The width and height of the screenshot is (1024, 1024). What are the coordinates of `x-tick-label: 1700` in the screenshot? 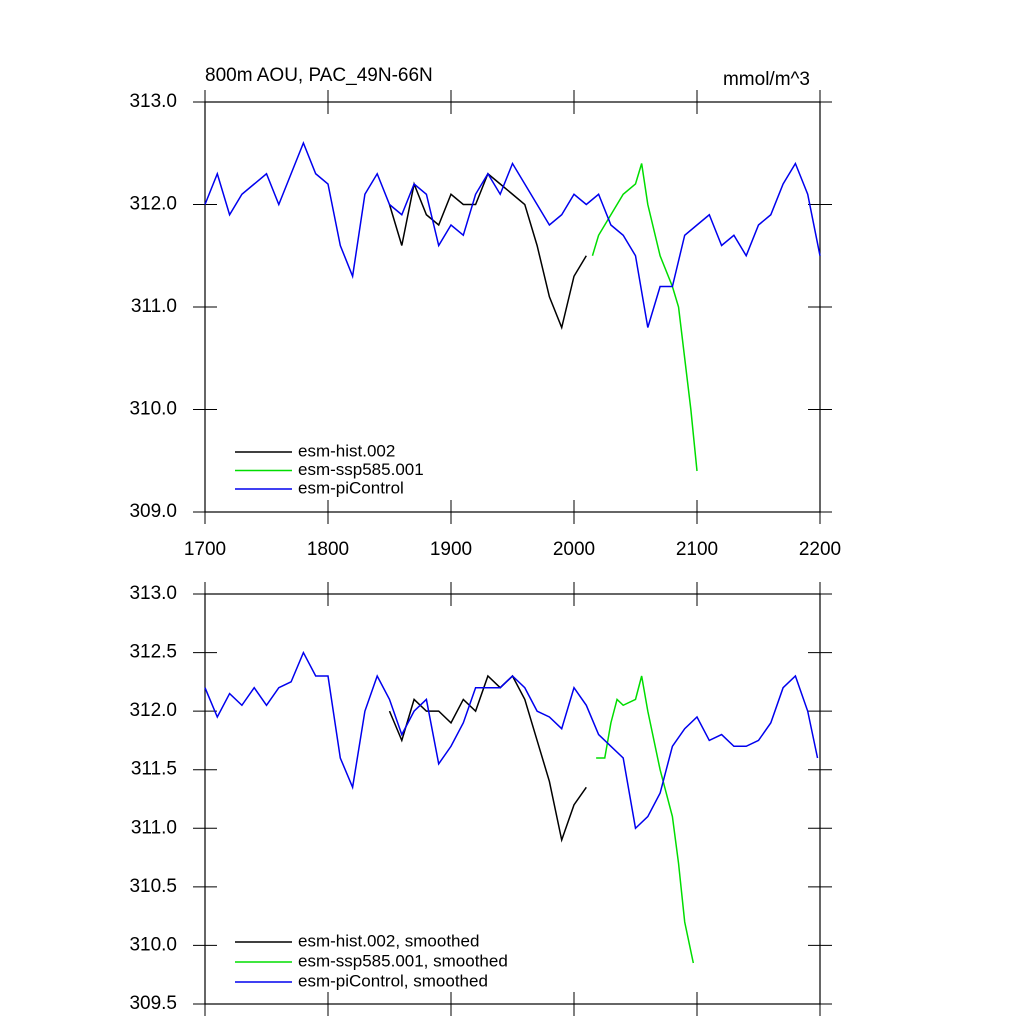 It's located at (205, 549).